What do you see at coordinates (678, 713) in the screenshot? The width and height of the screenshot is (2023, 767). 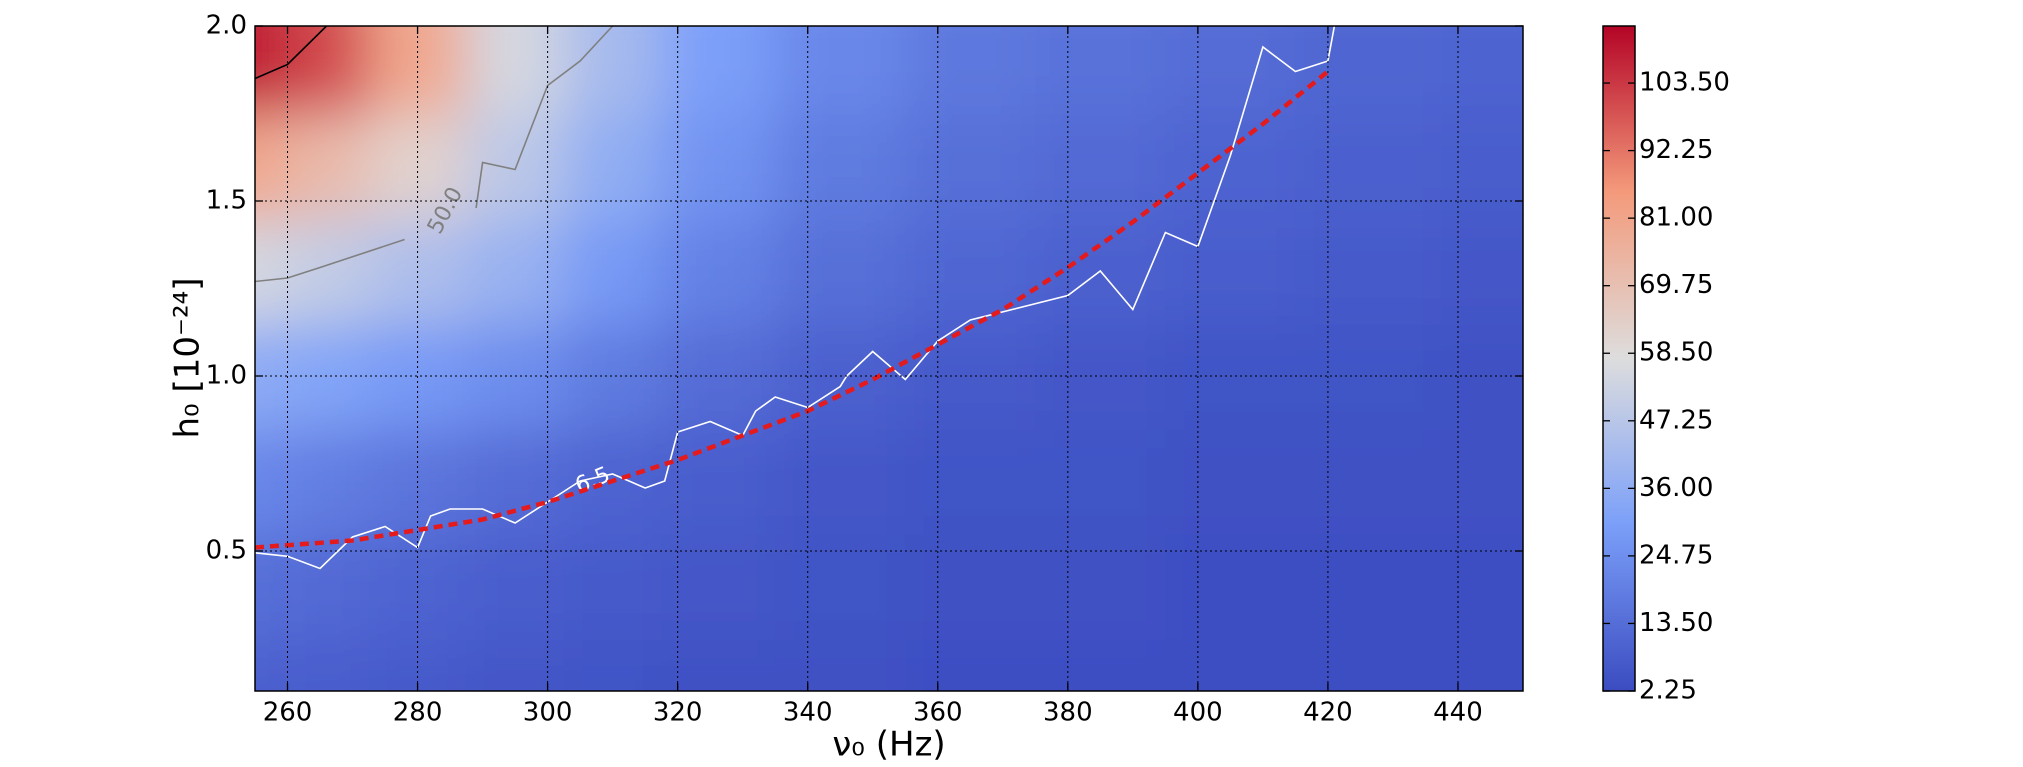 I see `x-tick-label: 320` at bounding box center [678, 713].